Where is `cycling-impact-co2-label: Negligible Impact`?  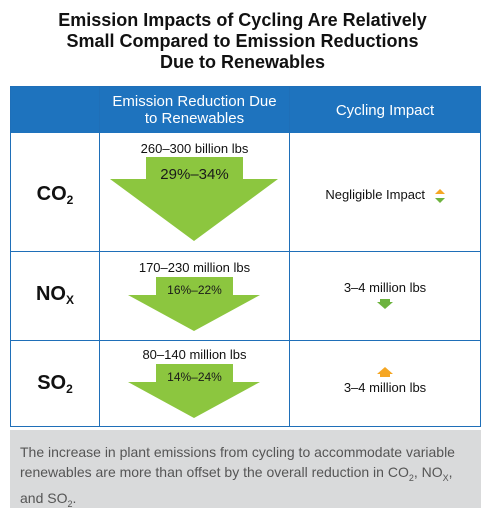
cycling-impact-co2-label: Negligible Impact is located at coordinates (375, 194).